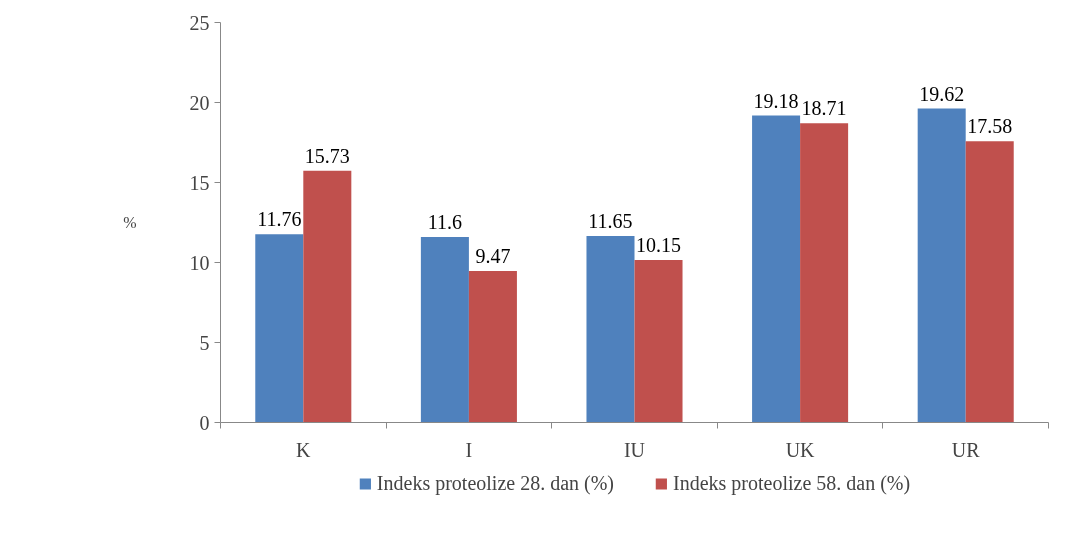 The height and width of the screenshot is (544, 1073). I want to click on y-tick-label: 0, so click(204, 422).